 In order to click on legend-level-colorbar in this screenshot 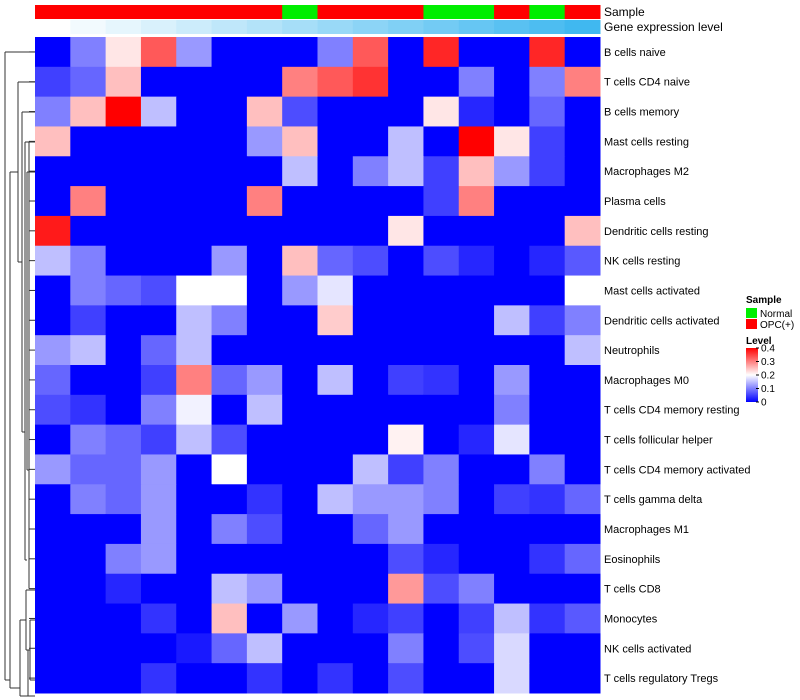, I will do `click(752, 375)`.